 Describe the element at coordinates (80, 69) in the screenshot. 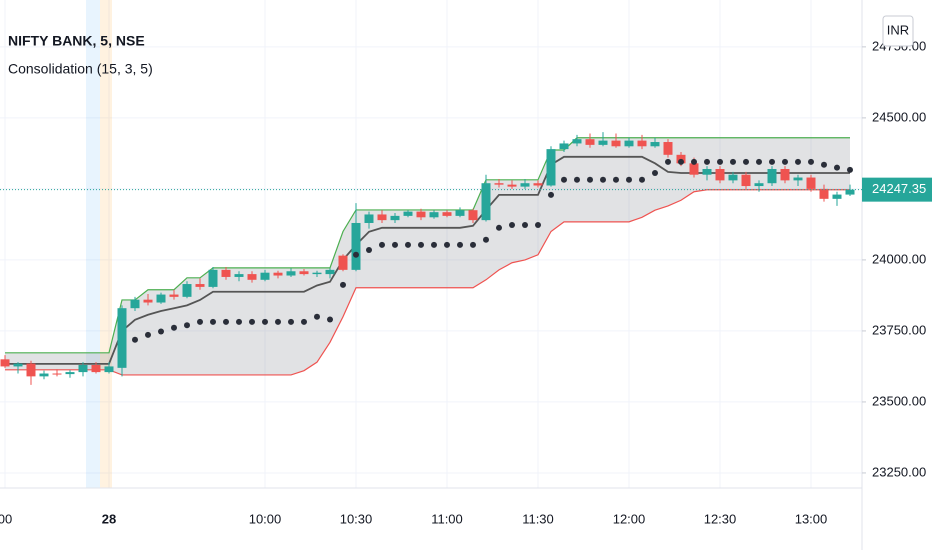

I see `indicator-label: Consolidation (15, 3, 5)` at that location.